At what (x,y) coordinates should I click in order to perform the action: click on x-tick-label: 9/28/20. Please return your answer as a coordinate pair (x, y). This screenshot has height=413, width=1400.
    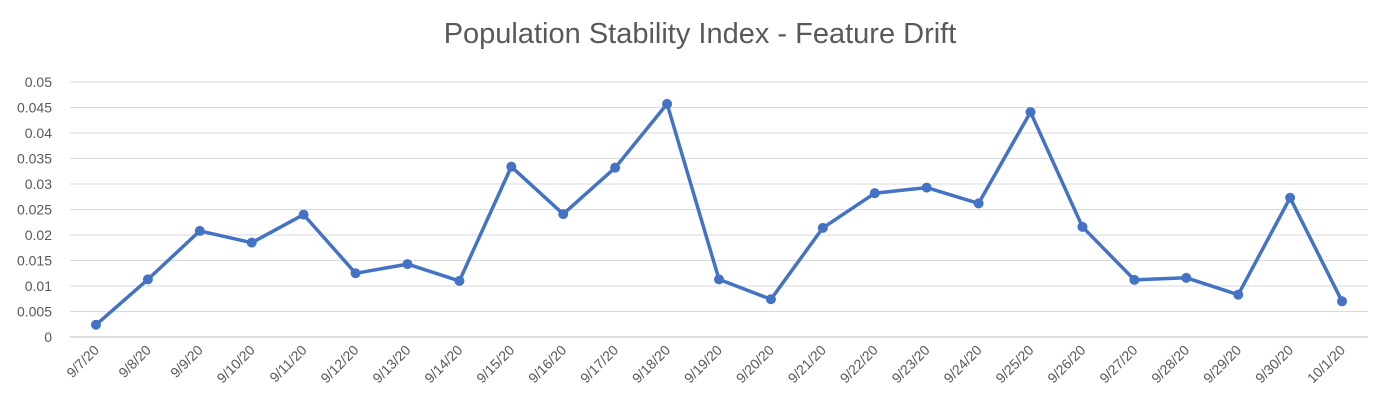
    Looking at the image, I should click on (1170, 364).